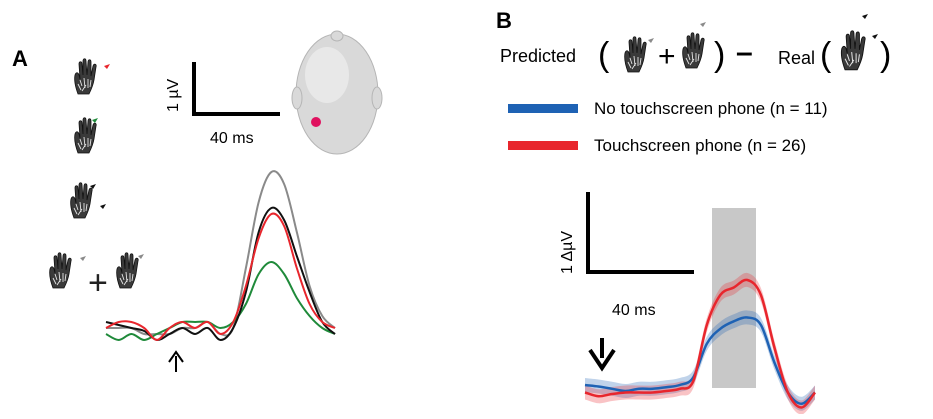  Describe the element at coordinates (567, 252) in the screenshot. I see `panel-b-scale-y-label: 1 ΔµV` at that location.